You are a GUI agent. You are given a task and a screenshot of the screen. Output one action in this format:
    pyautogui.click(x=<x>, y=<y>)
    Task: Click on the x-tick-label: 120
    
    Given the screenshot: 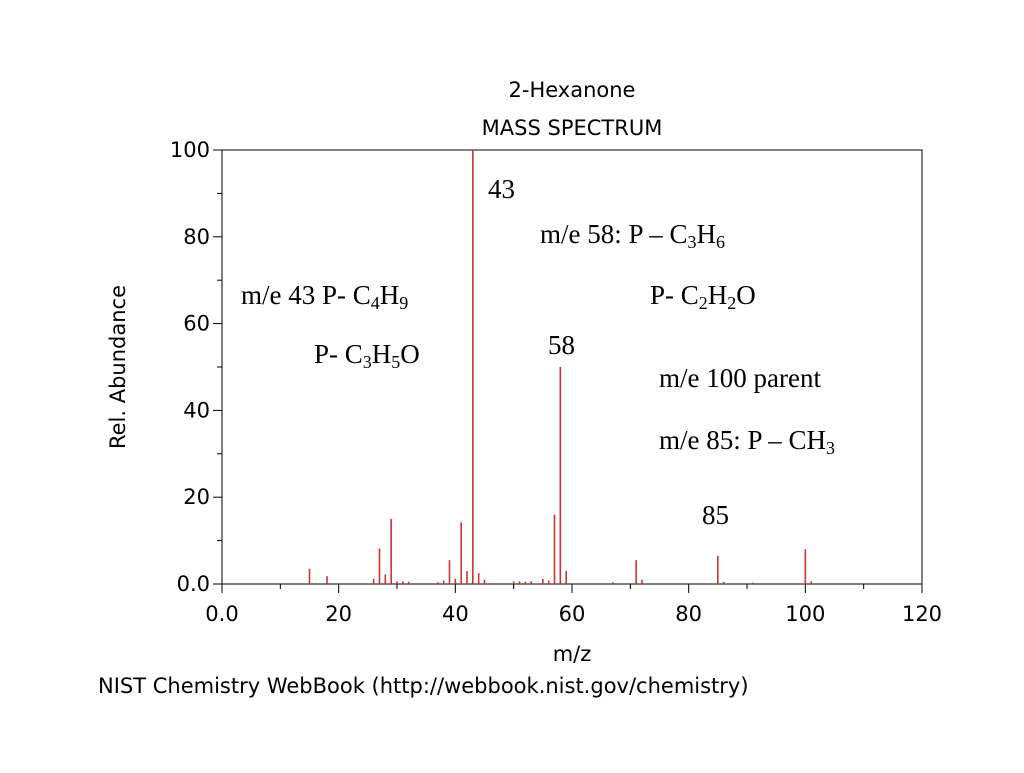 What is the action you would take?
    pyautogui.click(x=922, y=614)
    